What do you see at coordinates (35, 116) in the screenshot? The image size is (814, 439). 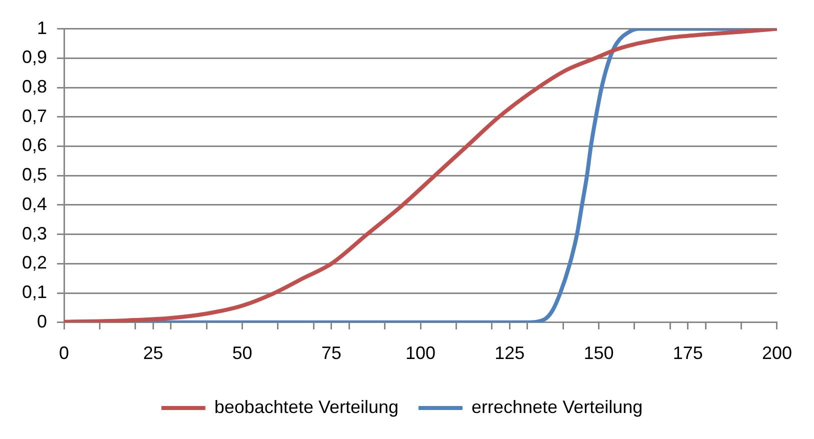 I see `y-tick-label: 0,7` at bounding box center [35, 116].